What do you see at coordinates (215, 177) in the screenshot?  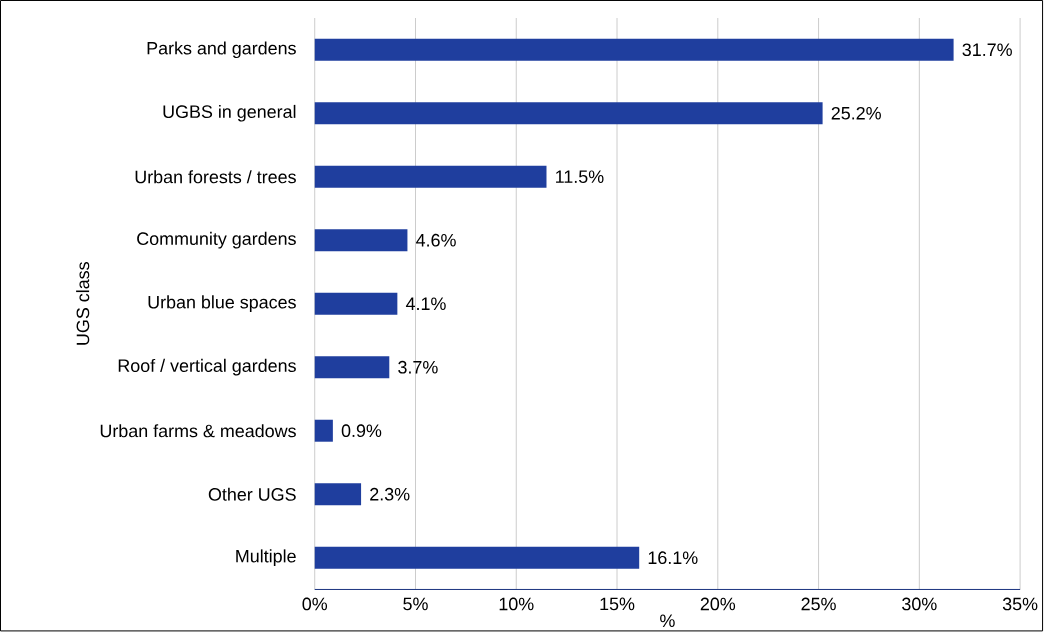 I see `y-tick-label: Urban forests / trees` at bounding box center [215, 177].